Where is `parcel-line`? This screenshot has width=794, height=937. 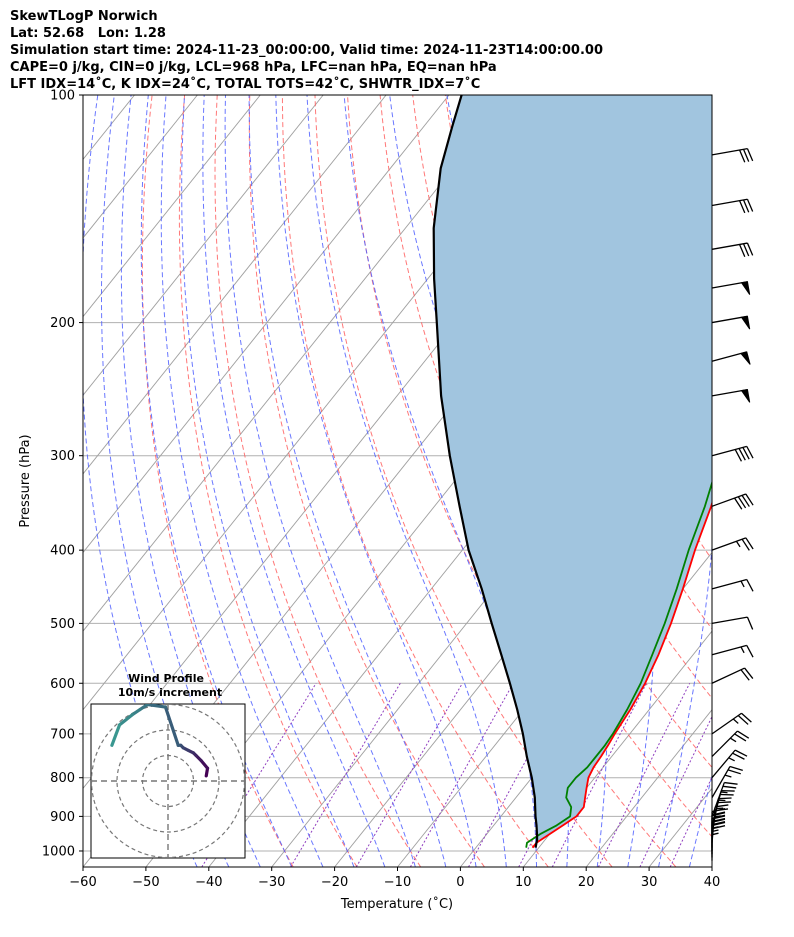 parcel-line is located at coordinates (485, 471).